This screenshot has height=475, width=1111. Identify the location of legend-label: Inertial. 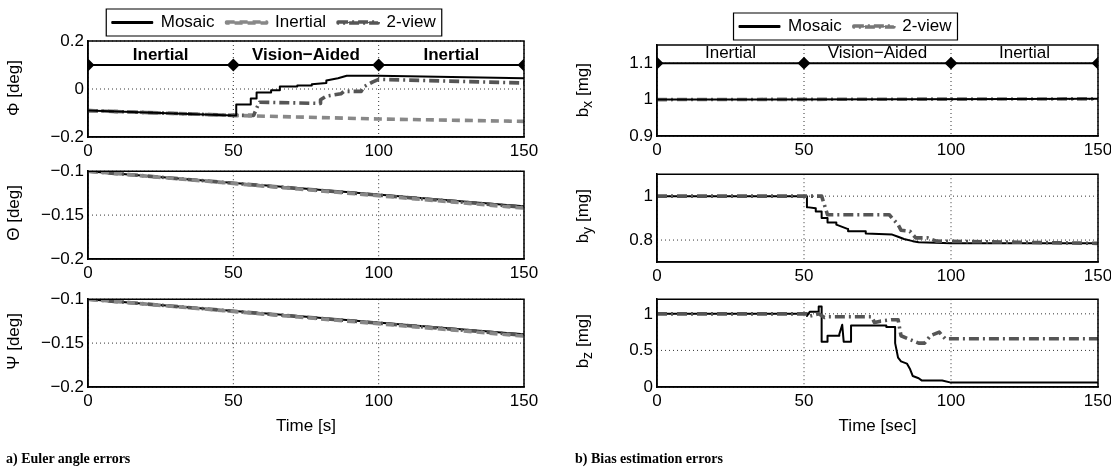
(301, 22).